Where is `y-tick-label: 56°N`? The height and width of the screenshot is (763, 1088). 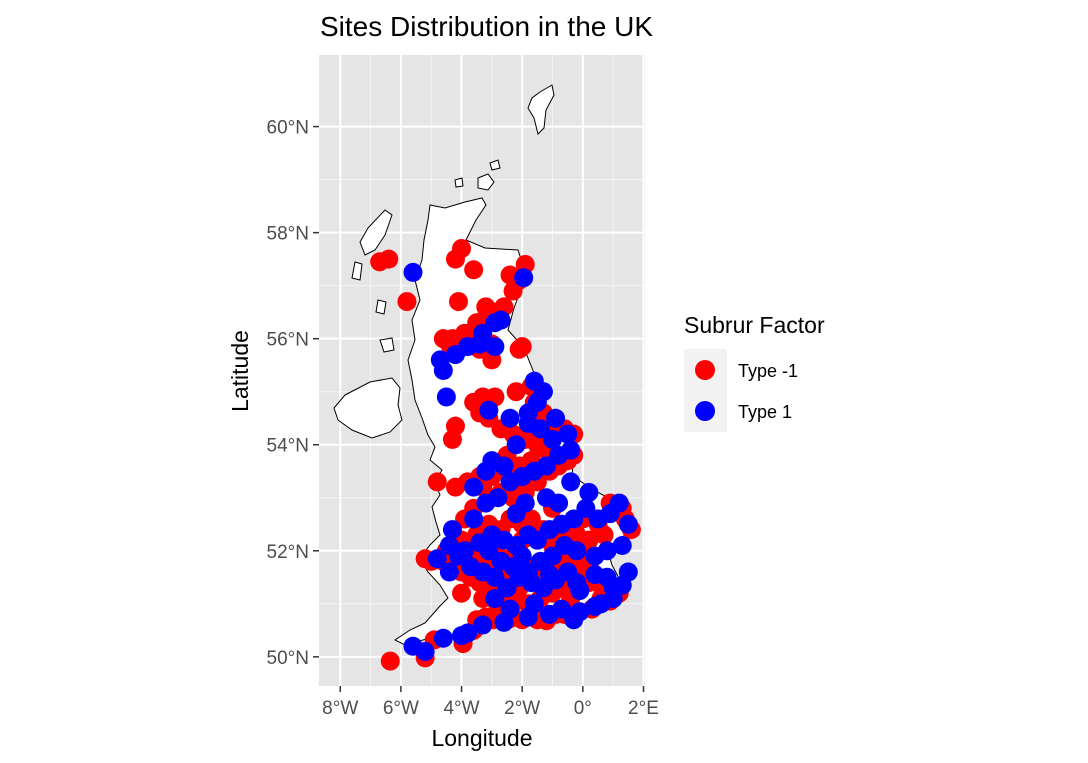 y-tick-label: 56°N is located at coordinates (288, 340).